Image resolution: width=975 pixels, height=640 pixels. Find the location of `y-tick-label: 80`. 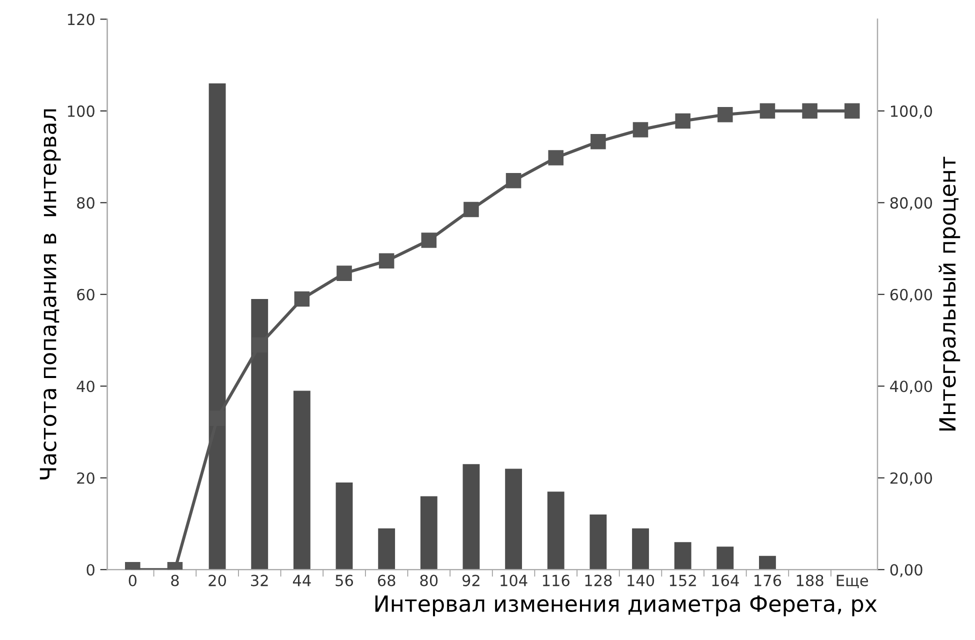

y-tick-label: 80 is located at coordinates (85, 203).